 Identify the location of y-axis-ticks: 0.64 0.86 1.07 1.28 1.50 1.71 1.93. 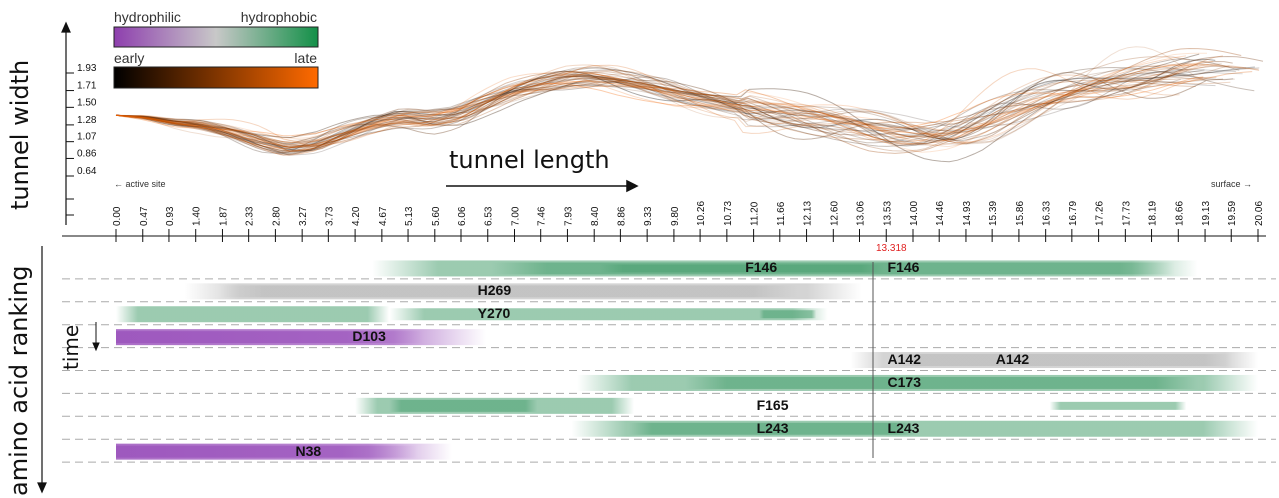
(81, 139).